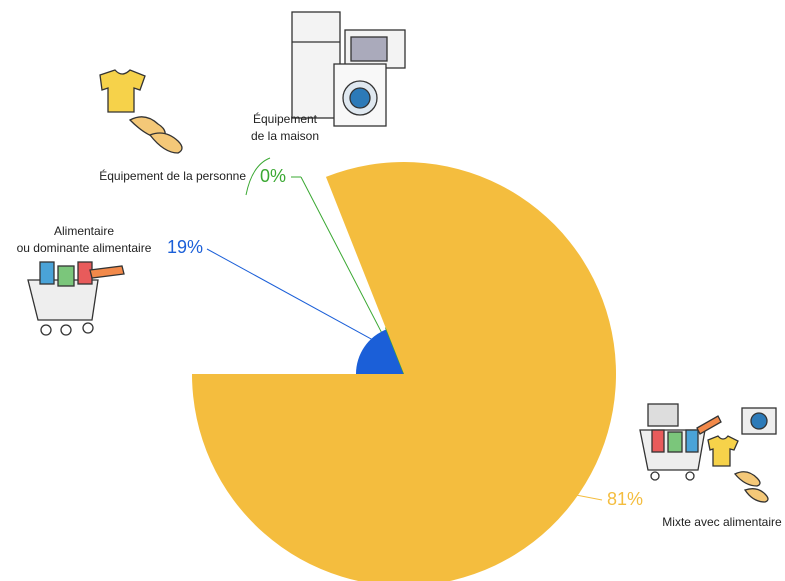 The width and height of the screenshot is (785, 581). What do you see at coordinates (708, 453) in the screenshot?
I see `icon-mixed` at bounding box center [708, 453].